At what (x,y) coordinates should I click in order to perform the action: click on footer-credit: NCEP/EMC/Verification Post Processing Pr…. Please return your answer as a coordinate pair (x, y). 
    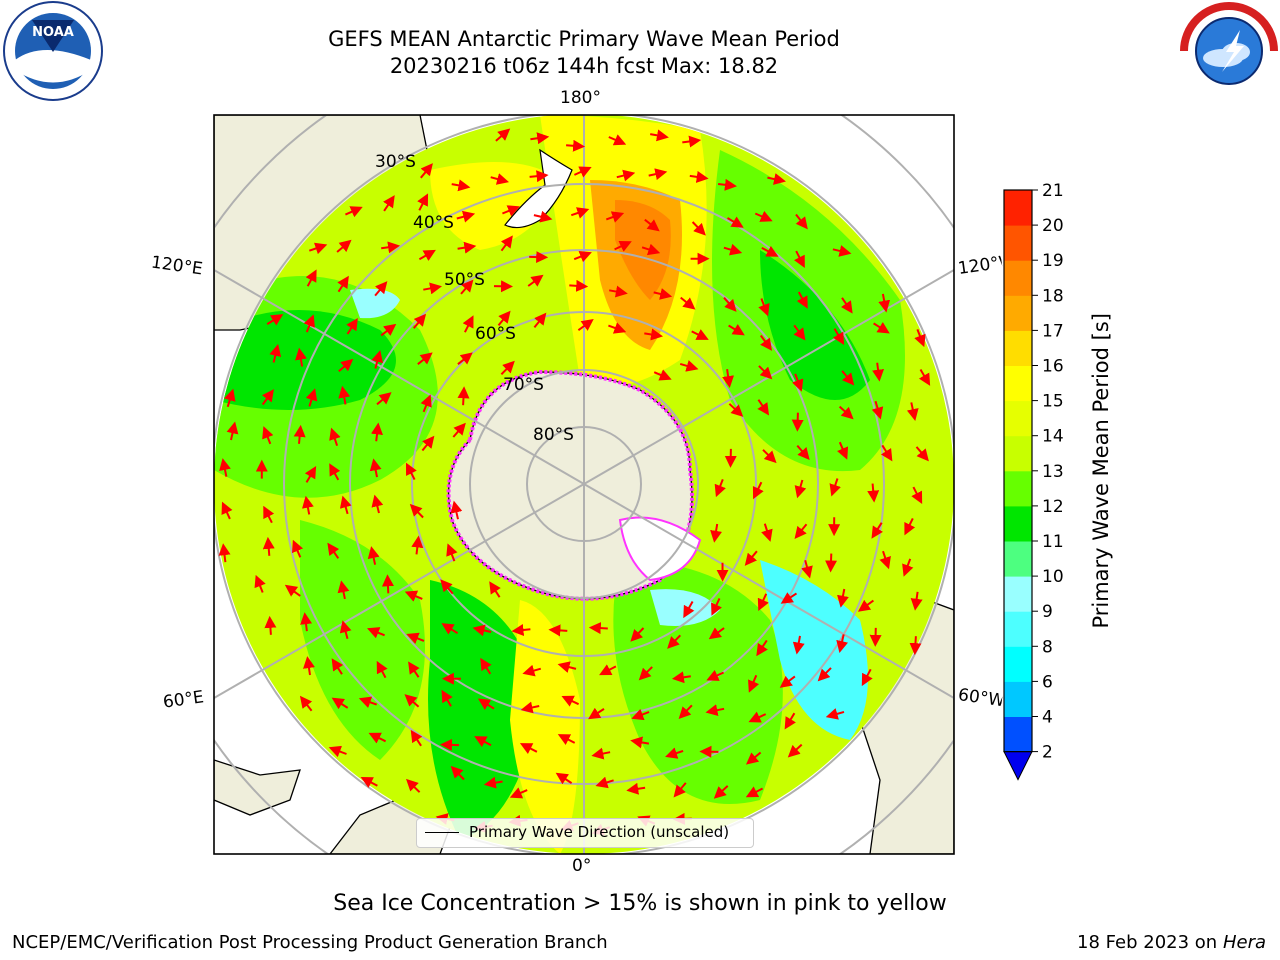
    Looking at the image, I should click on (310, 942).